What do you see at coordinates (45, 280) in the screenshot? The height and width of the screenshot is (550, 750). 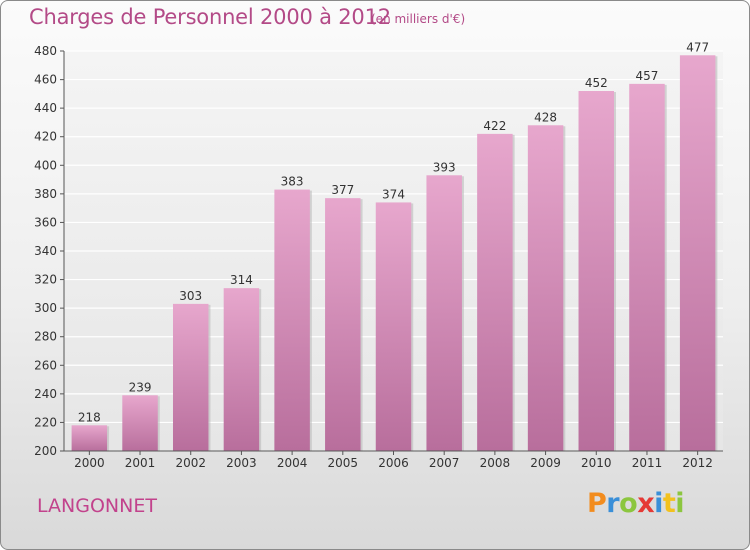 I see `y-tick-label: 320` at bounding box center [45, 280].